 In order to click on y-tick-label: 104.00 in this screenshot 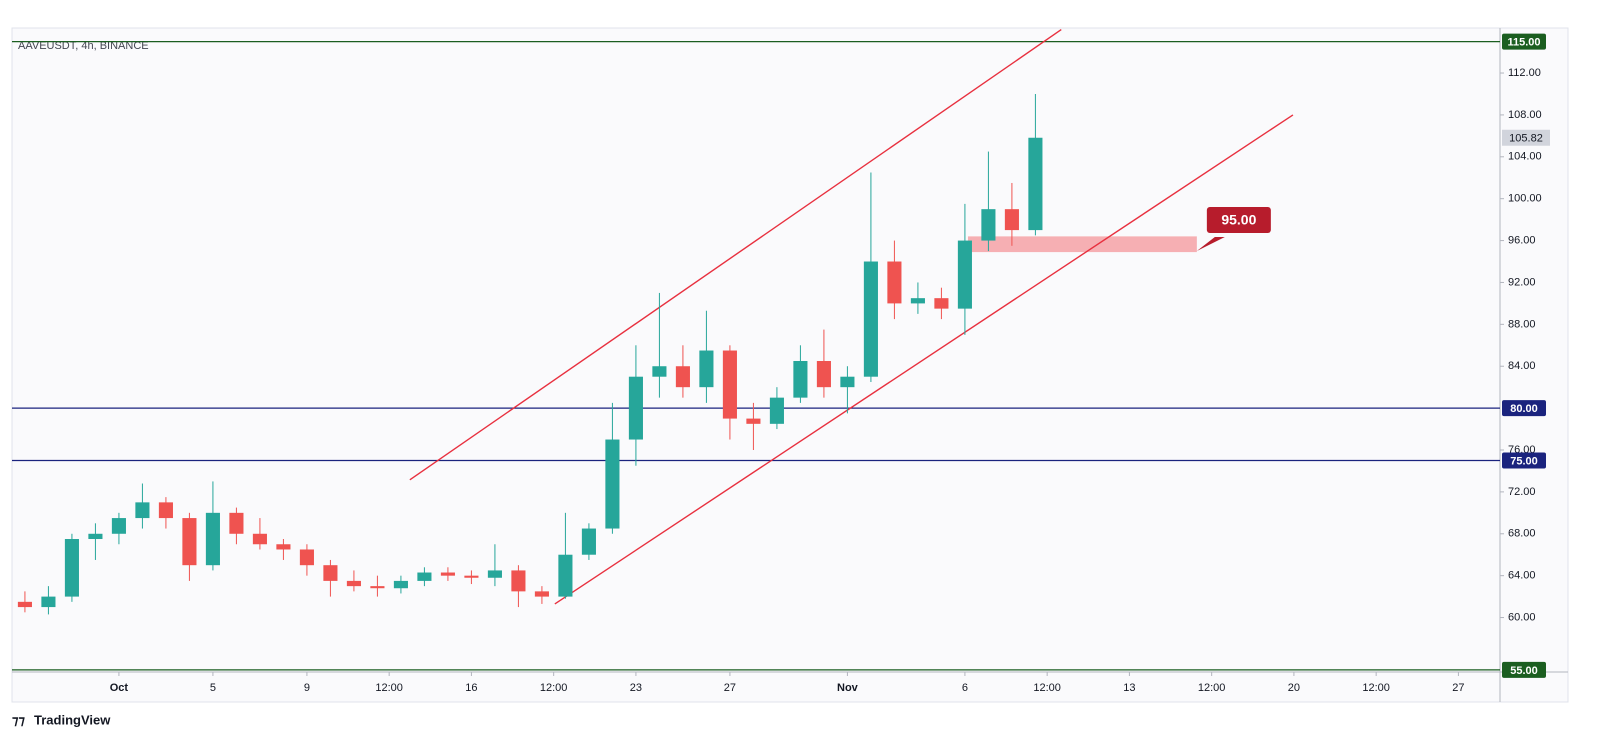, I will do `click(1525, 157)`.